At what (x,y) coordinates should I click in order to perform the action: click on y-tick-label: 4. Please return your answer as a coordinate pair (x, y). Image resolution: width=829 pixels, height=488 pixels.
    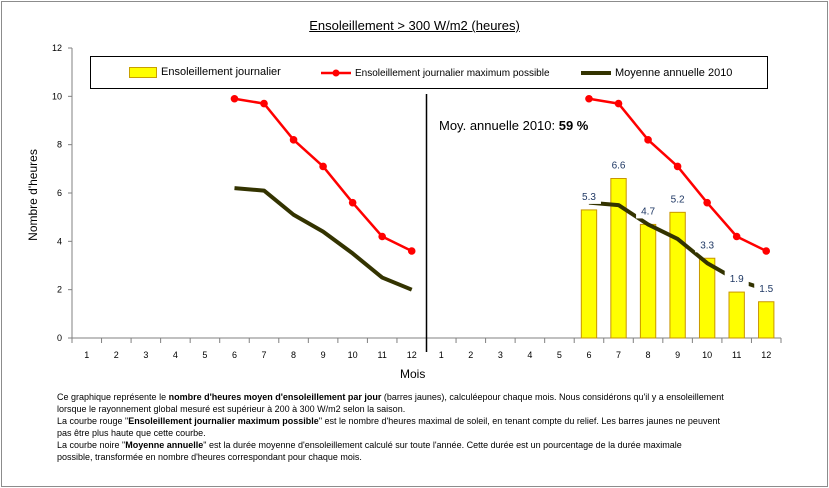
    Looking at the image, I should click on (59, 241).